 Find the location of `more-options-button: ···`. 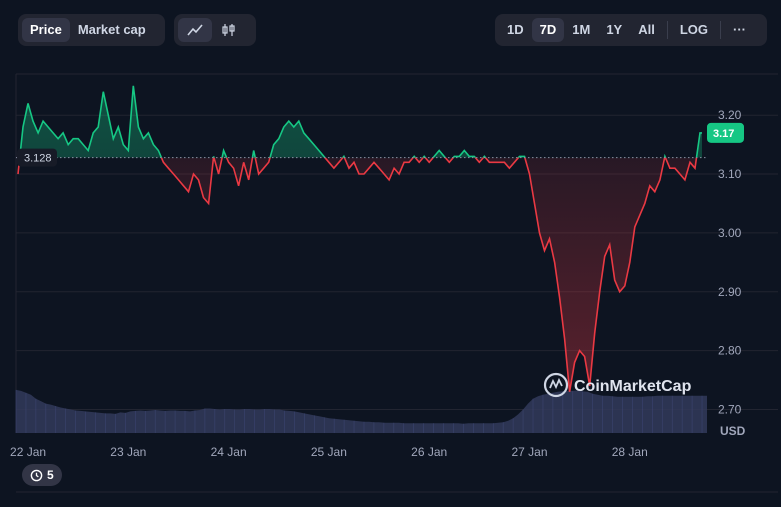

more-options-button: ··· is located at coordinates (740, 29).